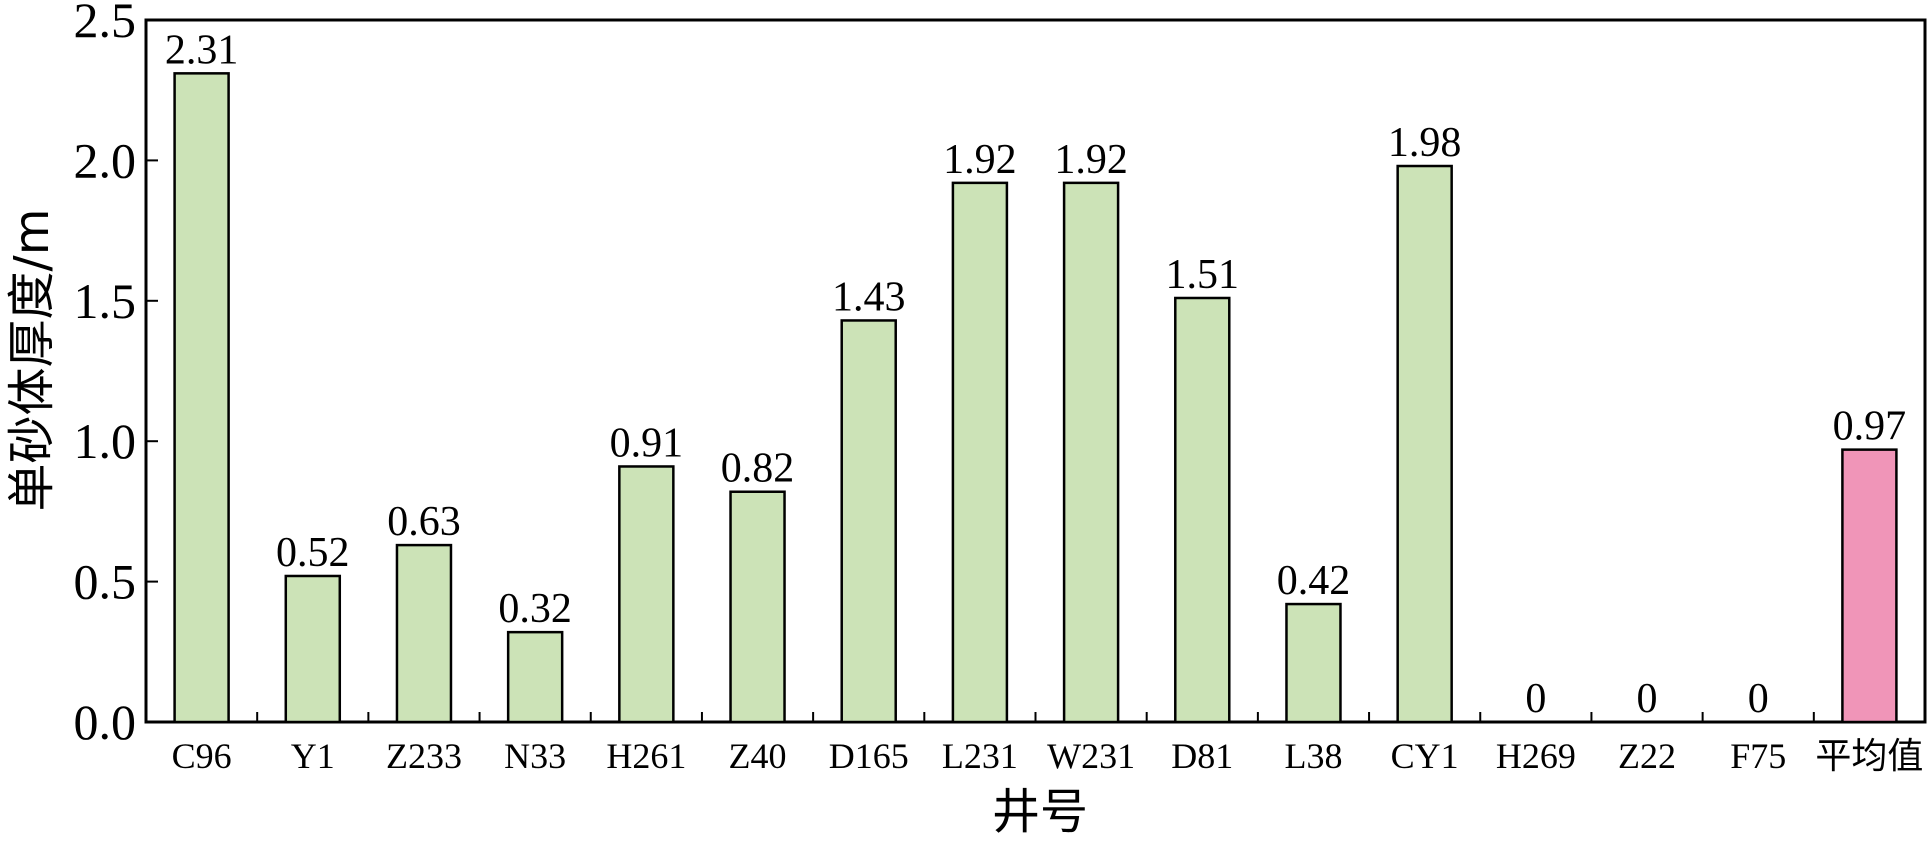 The image size is (1930, 841). I want to click on bar-average, so click(1869, 586).